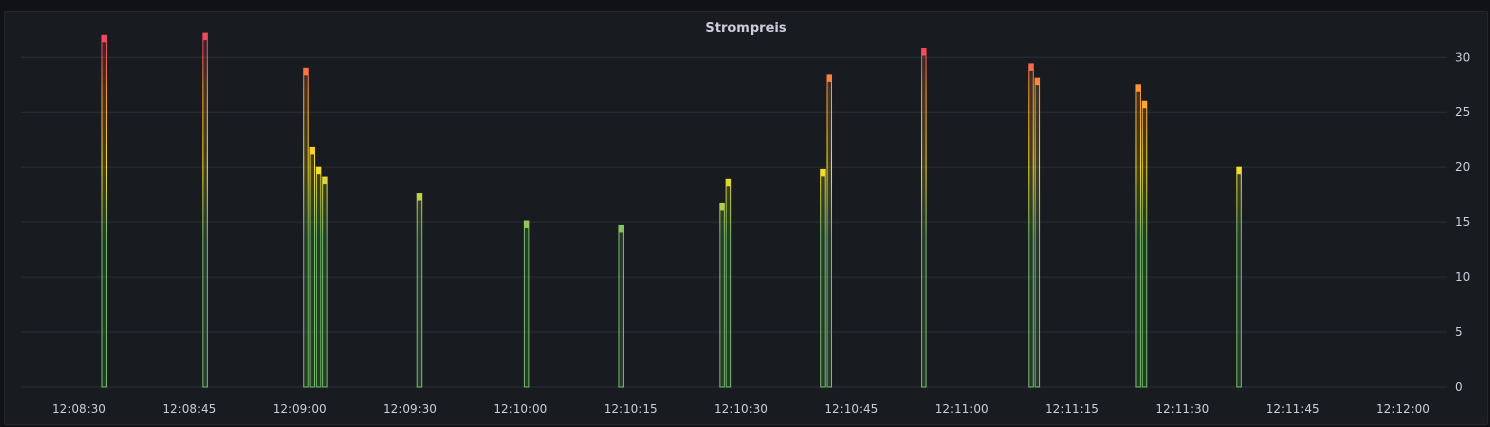 The image size is (1490, 427). I want to click on y-tick-label: 10, so click(1462, 277).